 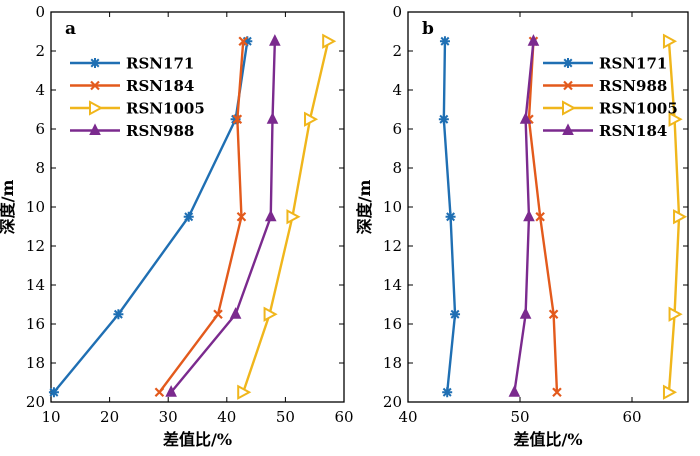 I want to click on x-tick-label: 20, so click(x=109, y=417).